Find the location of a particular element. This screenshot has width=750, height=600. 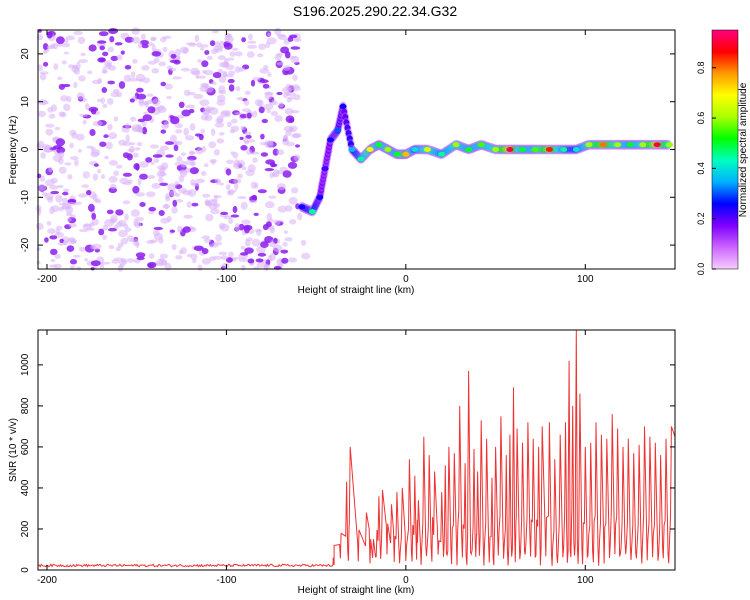

x-tick-label: -100 is located at coordinates (226, 580).